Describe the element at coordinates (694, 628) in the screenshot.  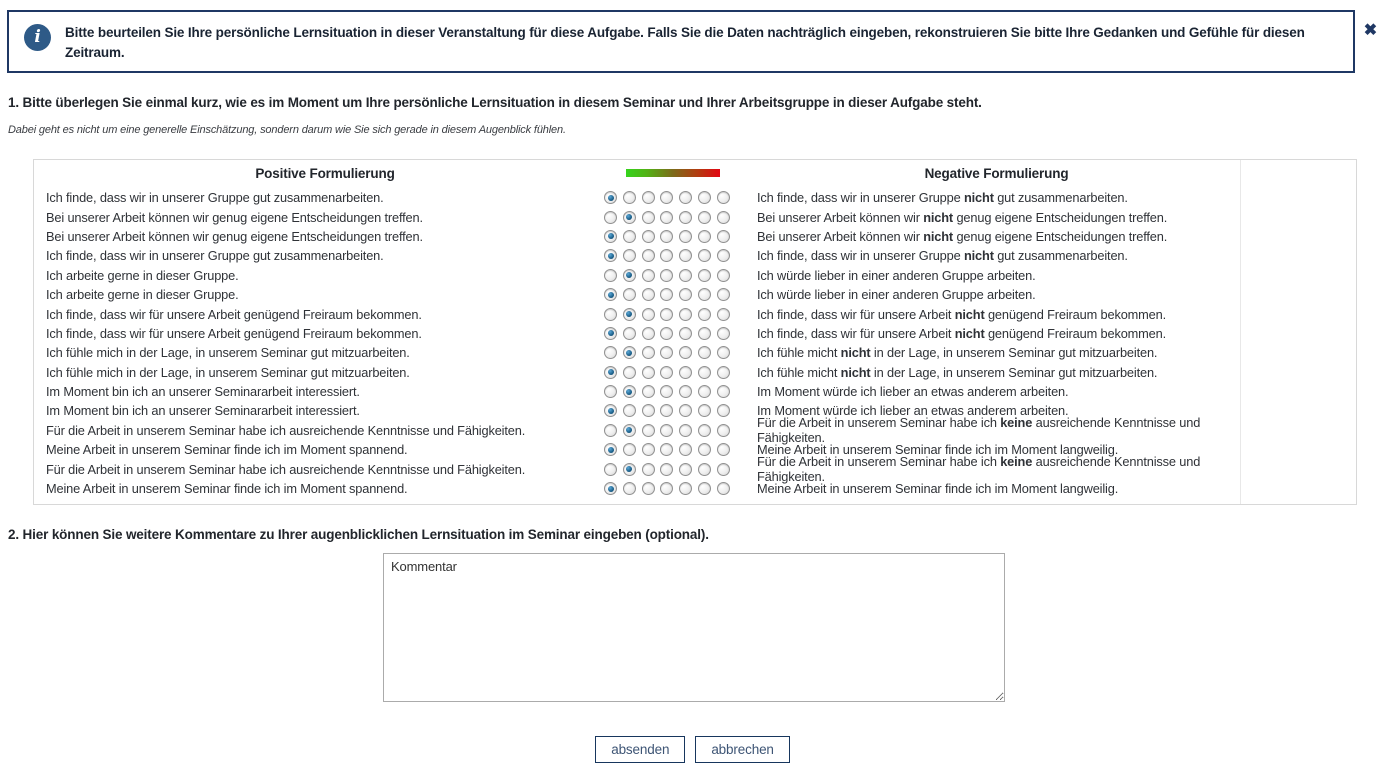
I see `comment-textarea: Kommentar` at that location.